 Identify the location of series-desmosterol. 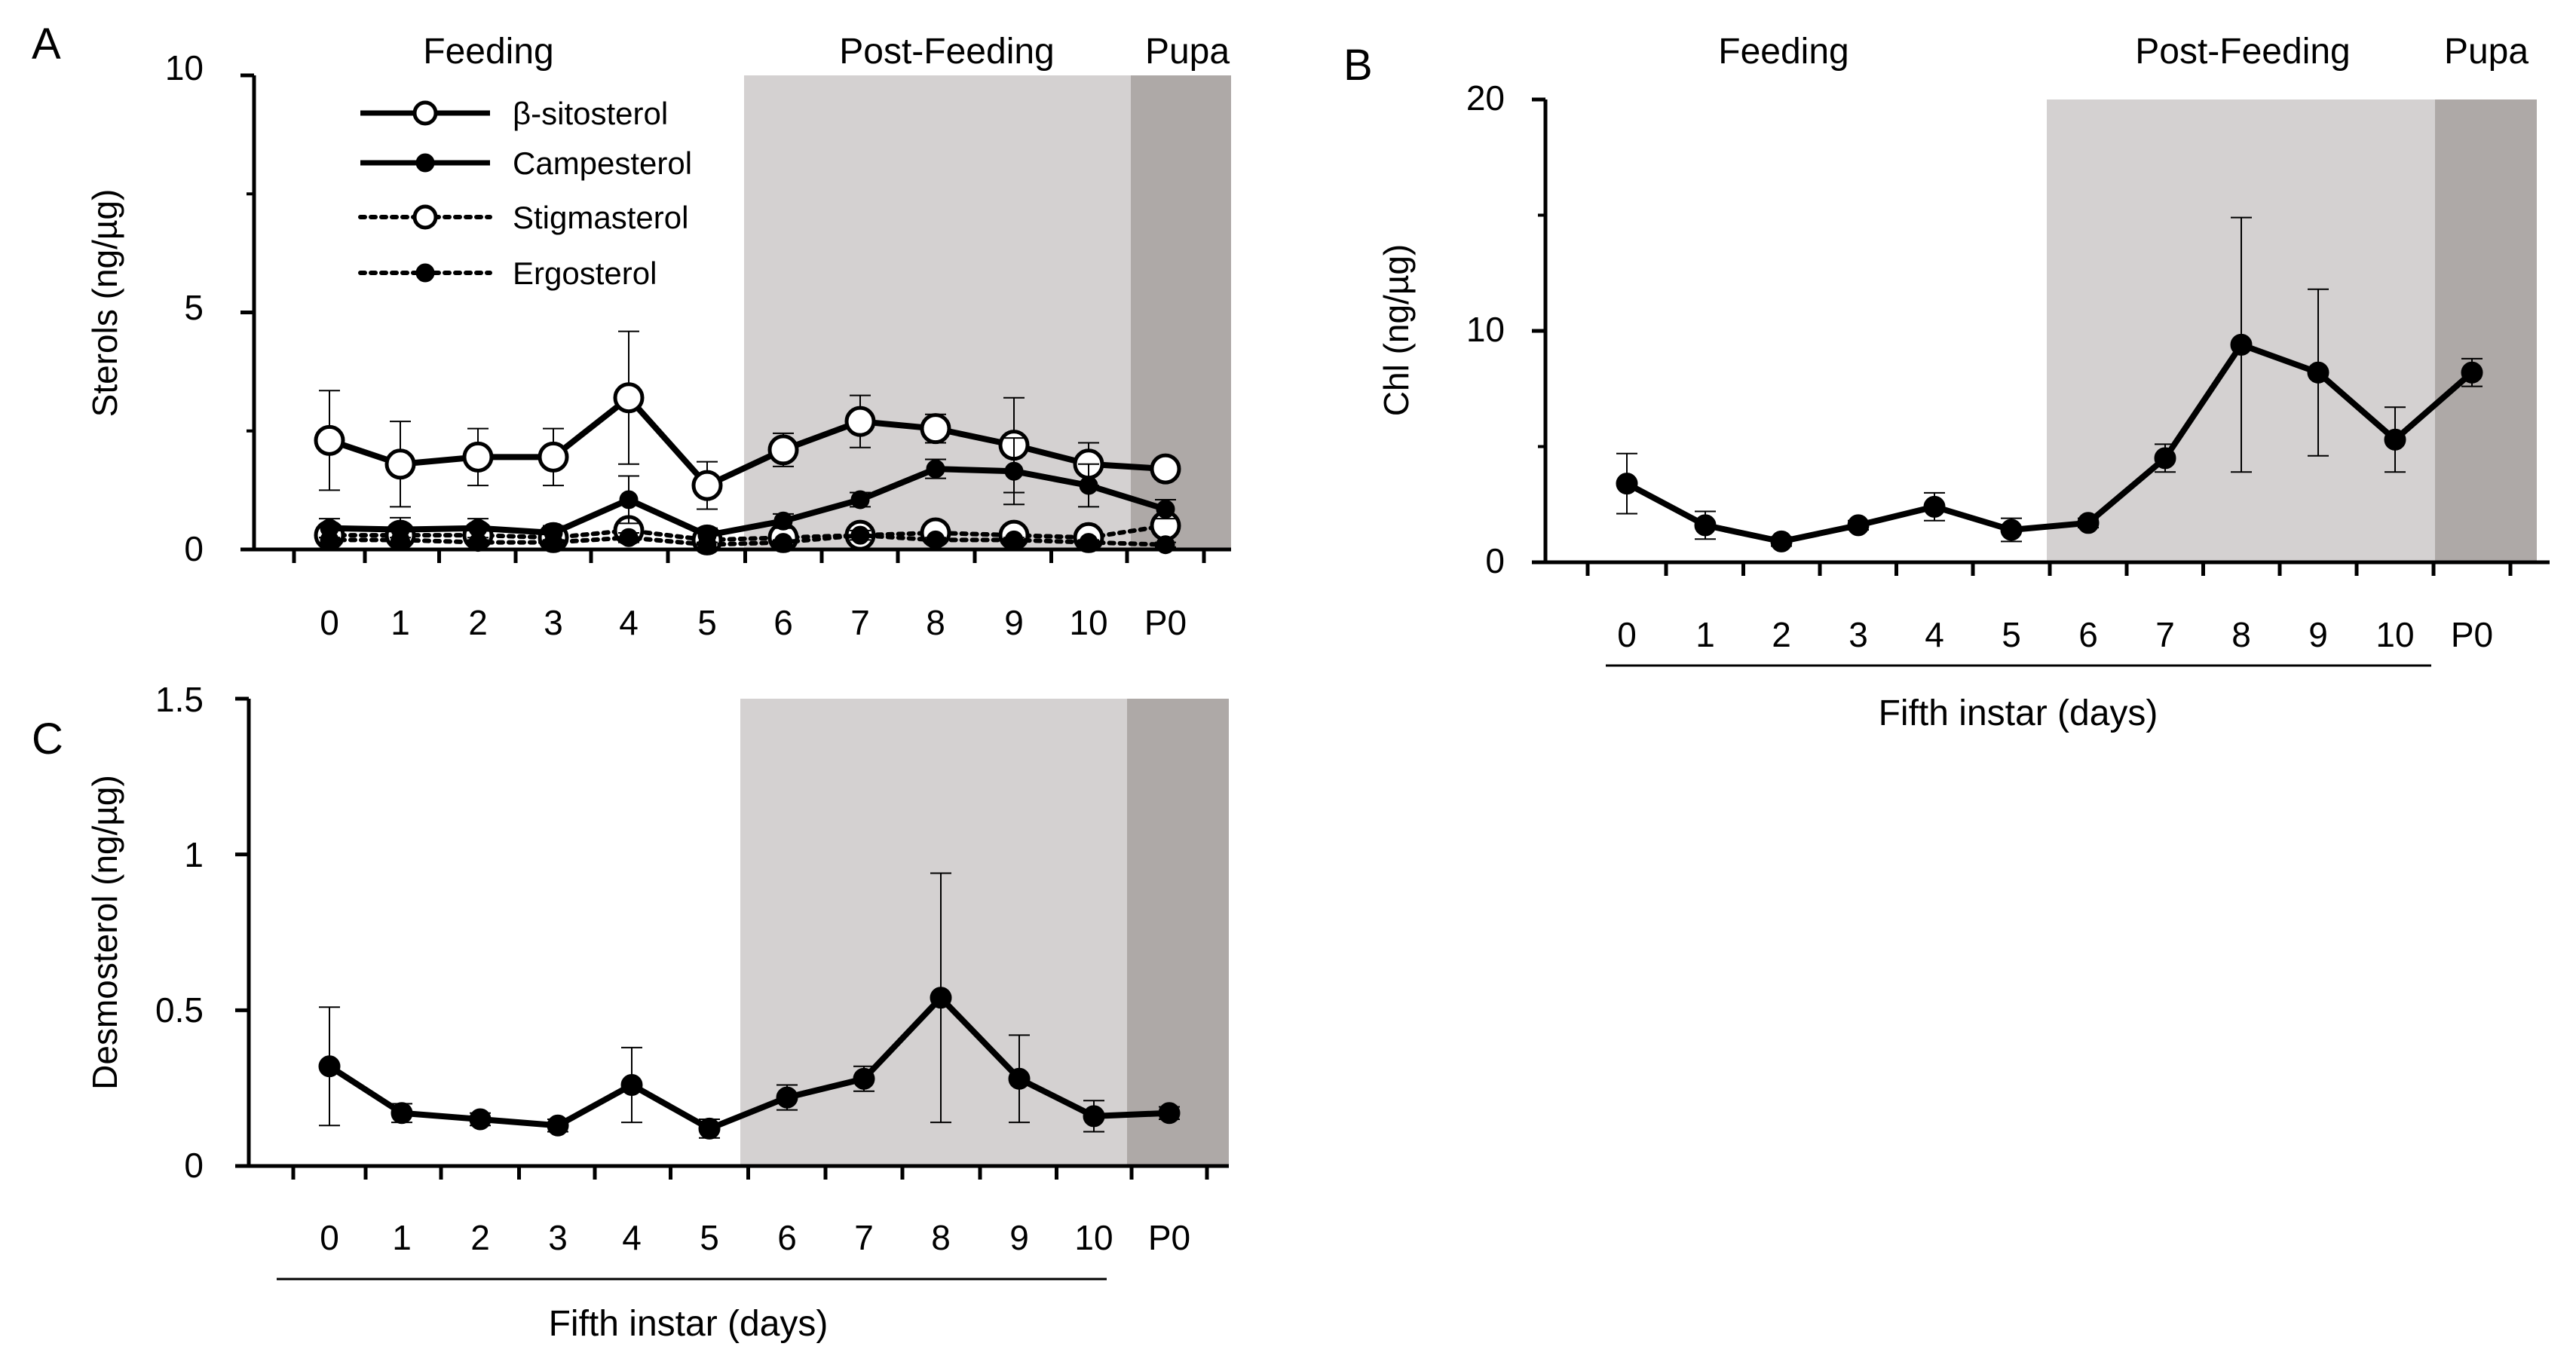
(749, 1006).